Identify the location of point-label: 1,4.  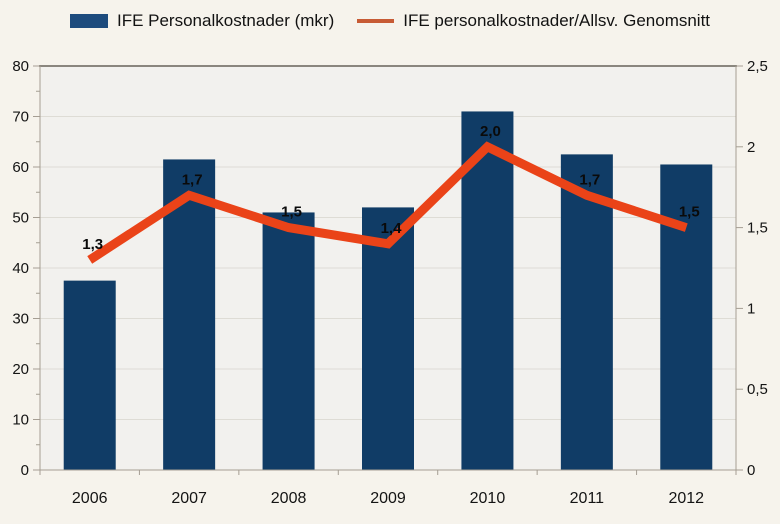
(392, 228).